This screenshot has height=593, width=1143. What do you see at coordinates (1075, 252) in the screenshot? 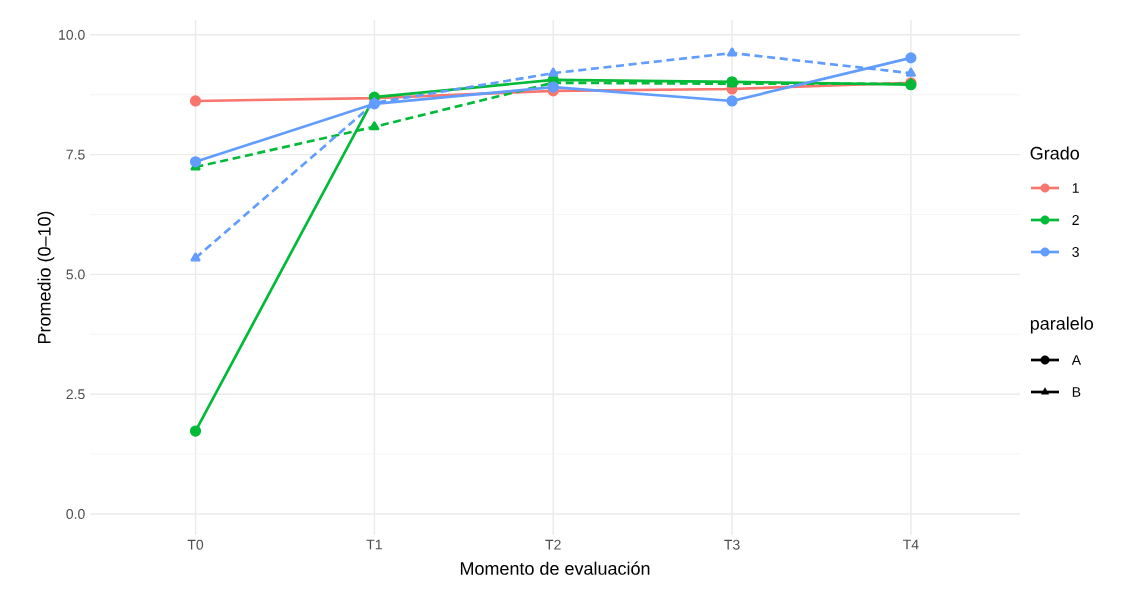
I see `legend-label: 3` at bounding box center [1075, 252].